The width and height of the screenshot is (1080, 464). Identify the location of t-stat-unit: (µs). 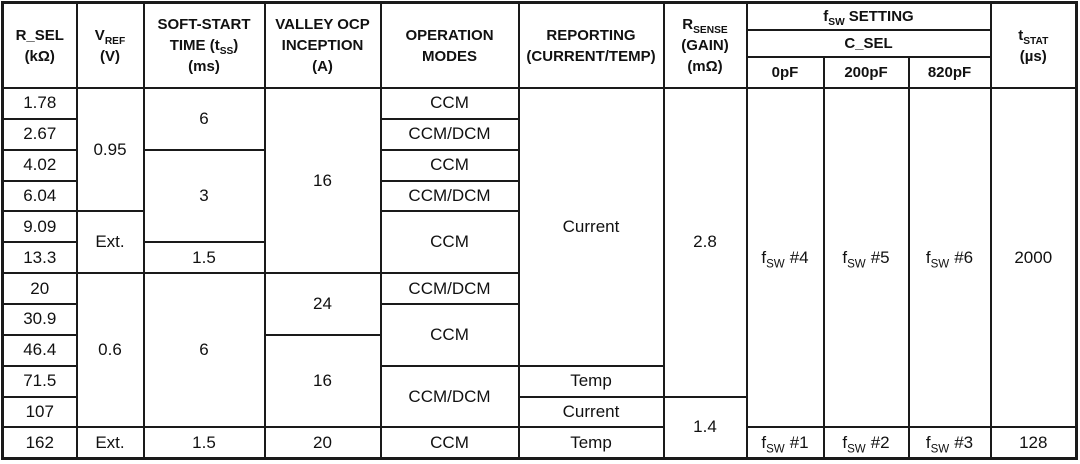
(1033, 56).